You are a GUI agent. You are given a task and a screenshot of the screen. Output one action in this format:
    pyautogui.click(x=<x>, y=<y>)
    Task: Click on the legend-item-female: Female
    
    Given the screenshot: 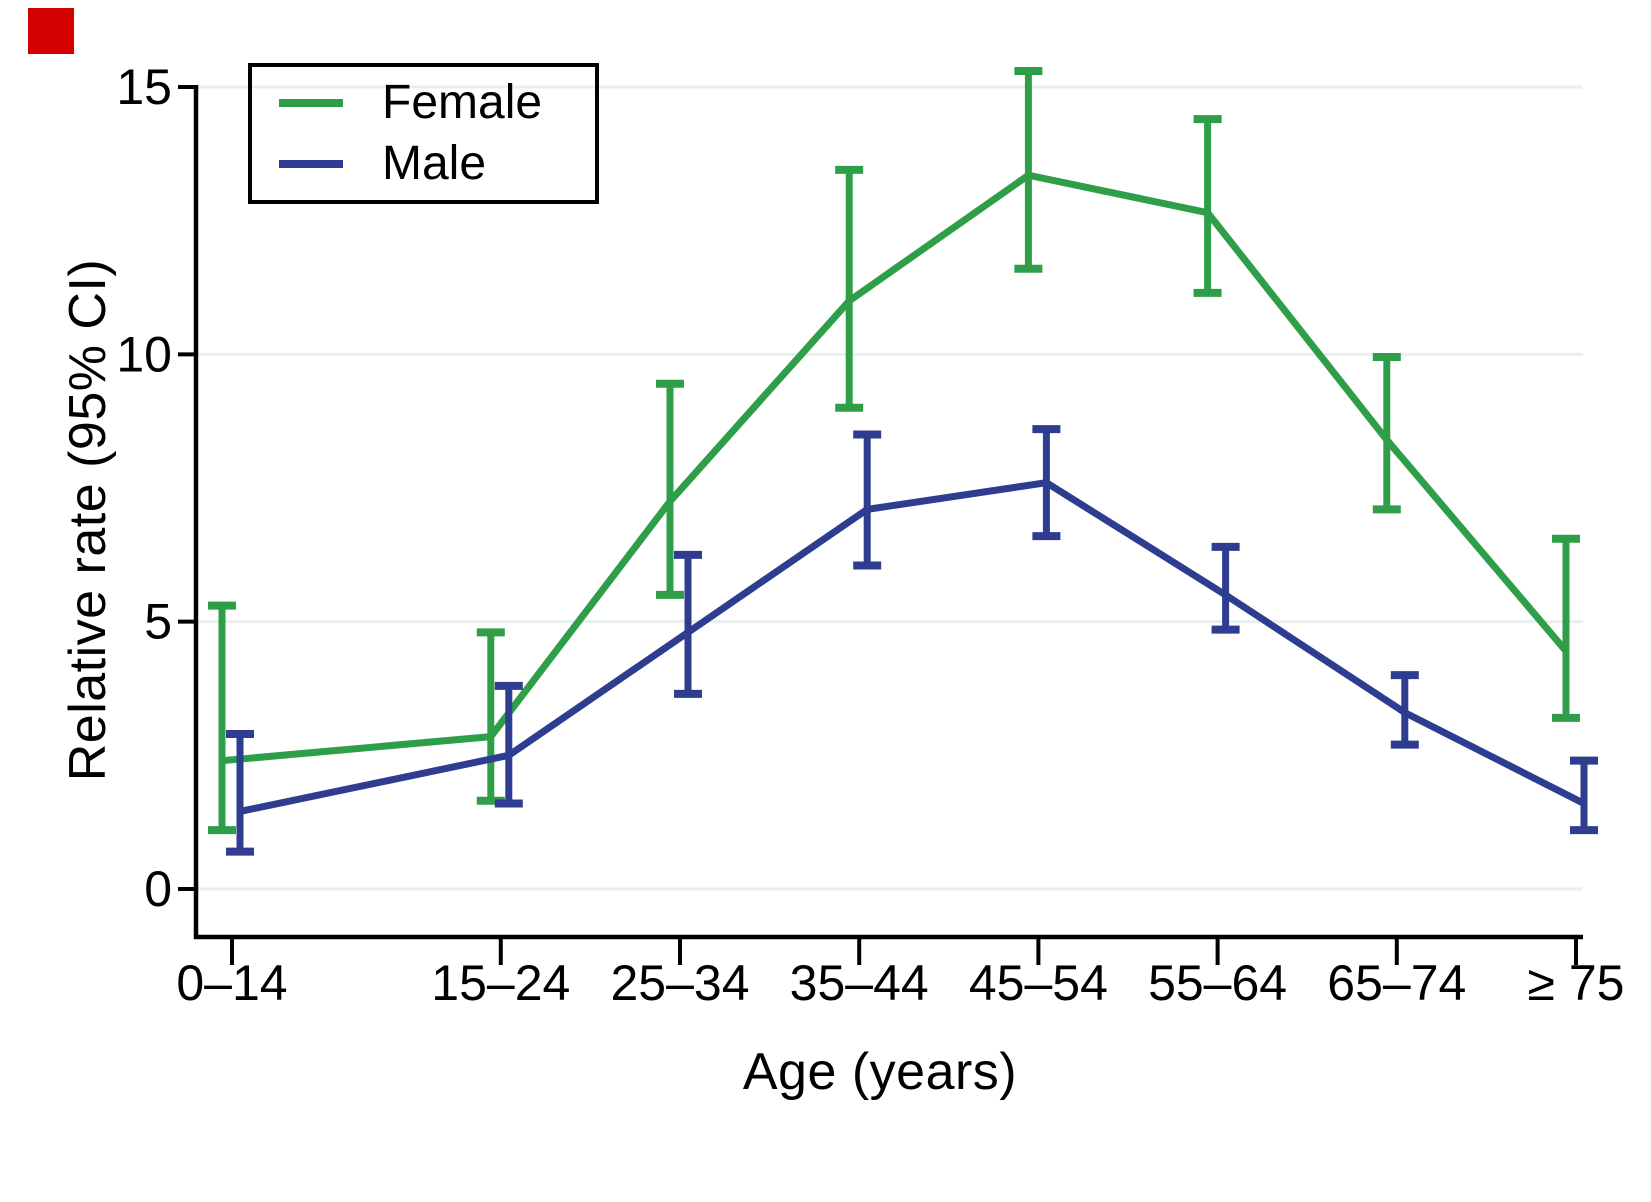 What is the action you would take?
    pyautogui.click(x=437, y=103)
    